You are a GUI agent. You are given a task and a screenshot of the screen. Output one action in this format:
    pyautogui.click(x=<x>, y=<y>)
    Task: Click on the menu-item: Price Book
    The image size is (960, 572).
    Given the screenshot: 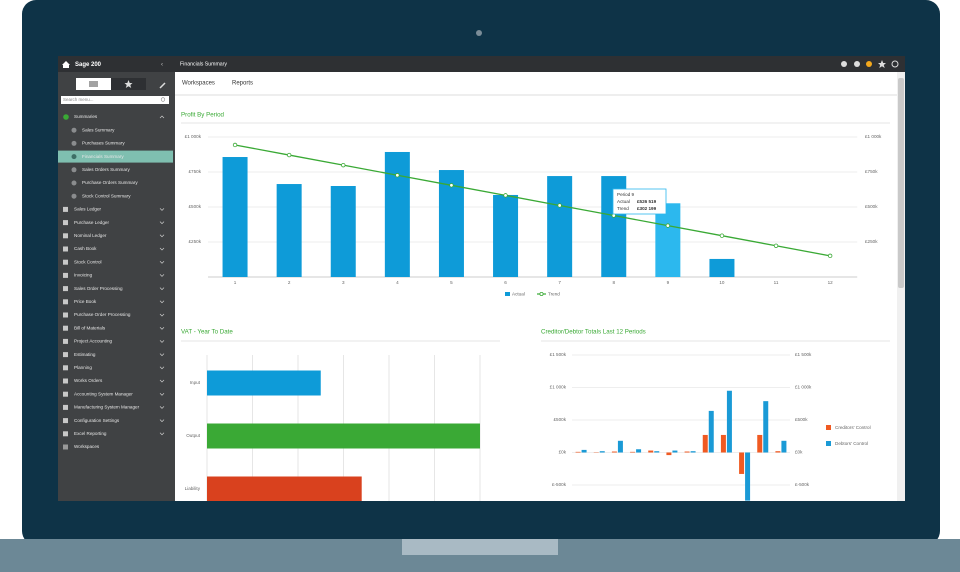 What is the action you would take?
    pyautogui.click(x=85, y=301)
    